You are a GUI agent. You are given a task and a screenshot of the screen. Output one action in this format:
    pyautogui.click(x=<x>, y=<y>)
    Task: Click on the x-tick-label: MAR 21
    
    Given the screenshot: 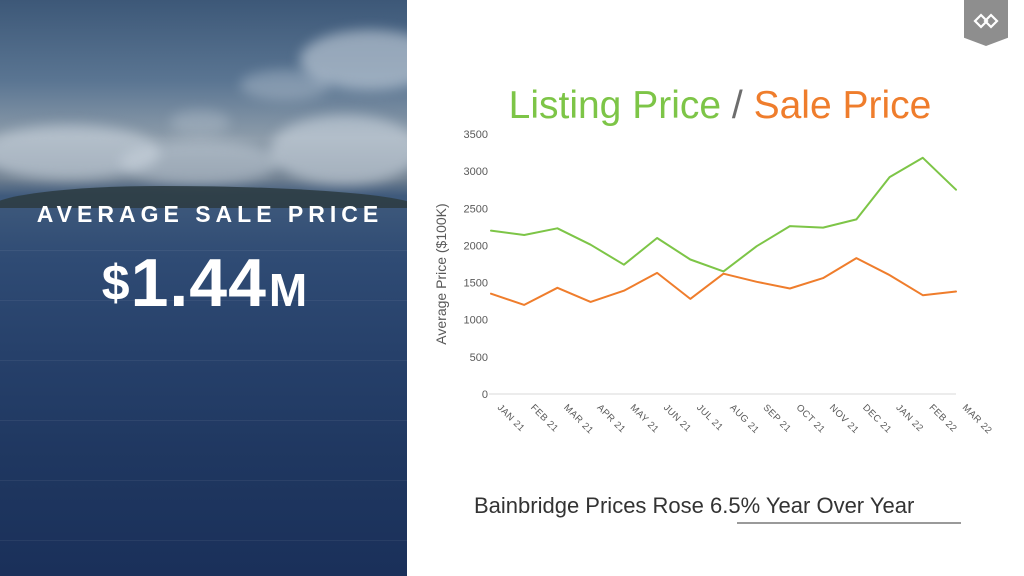 What is the action you would take?
    pyautogui.click(x=578, y=419)
    